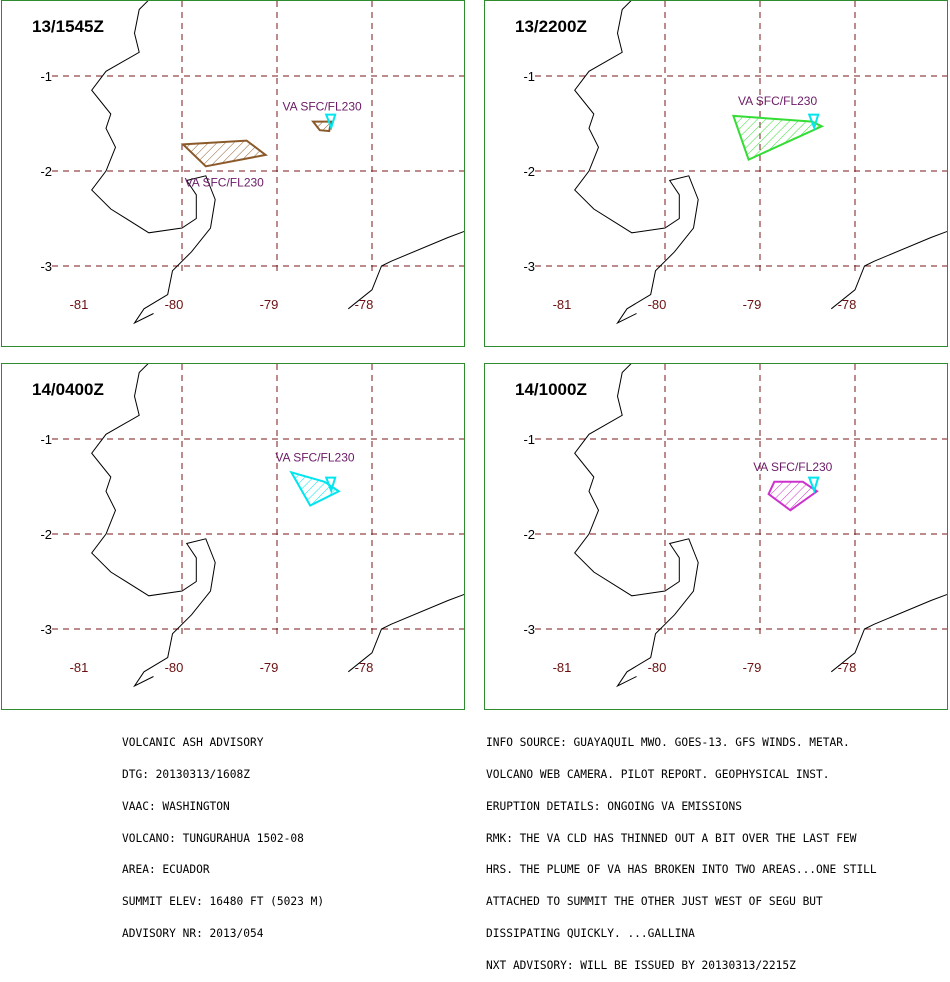  What do you see at coordinates (551, 26) in the screenshot?
I see `panel-title: 13/2200Z` at bounding box center [551, 26].